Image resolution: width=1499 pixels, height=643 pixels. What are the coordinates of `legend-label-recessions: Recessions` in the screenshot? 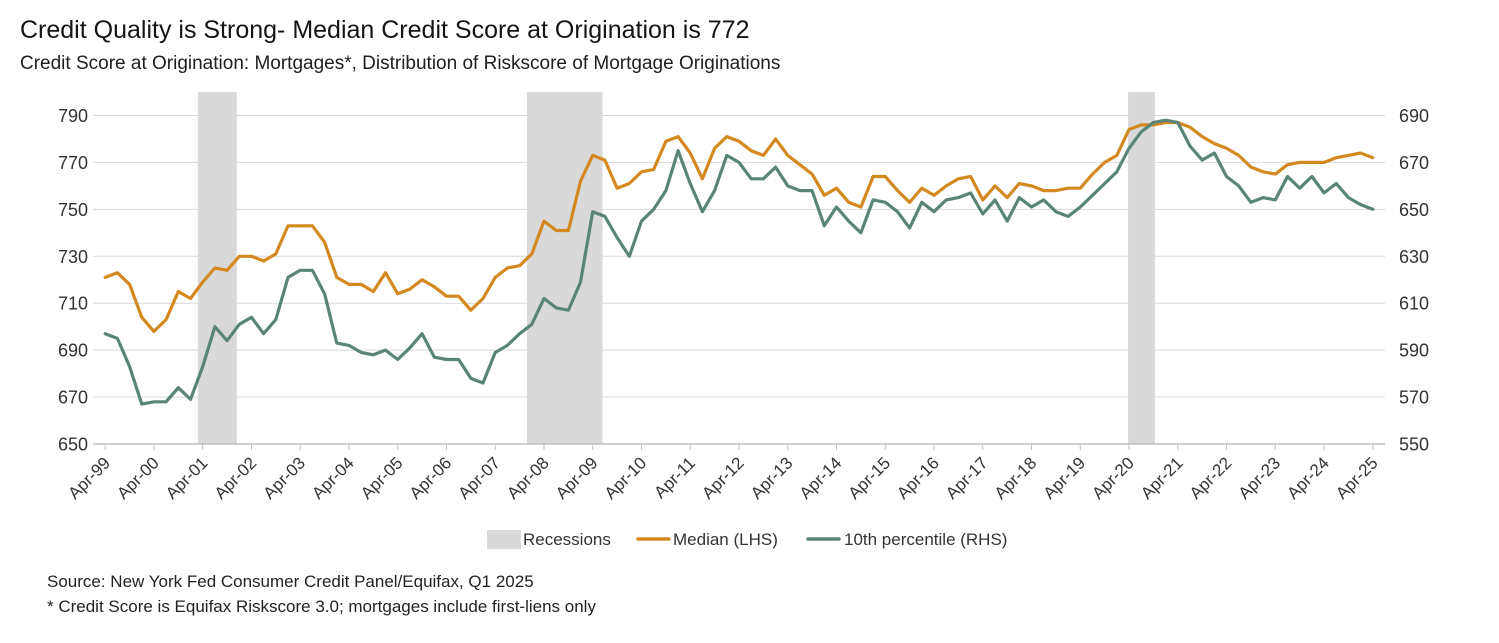 It's located at (567, 539).